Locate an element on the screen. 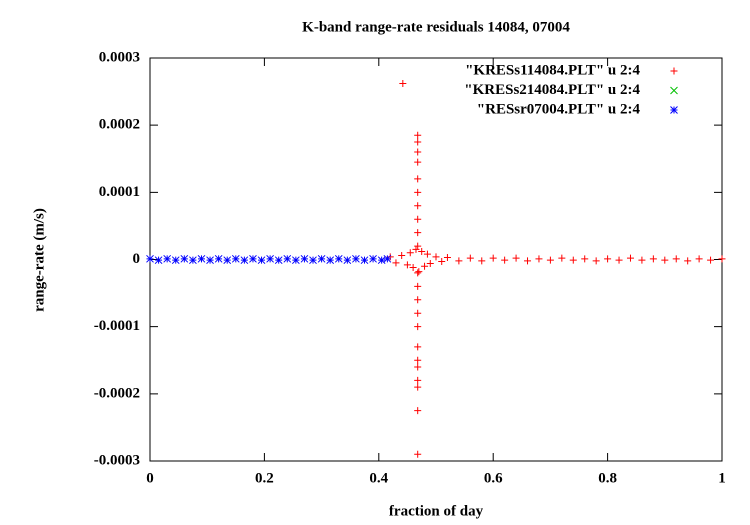 The height and width of the screenshot is (525, 750). x-tick-label: 1 is located at coordinates (722, 478).